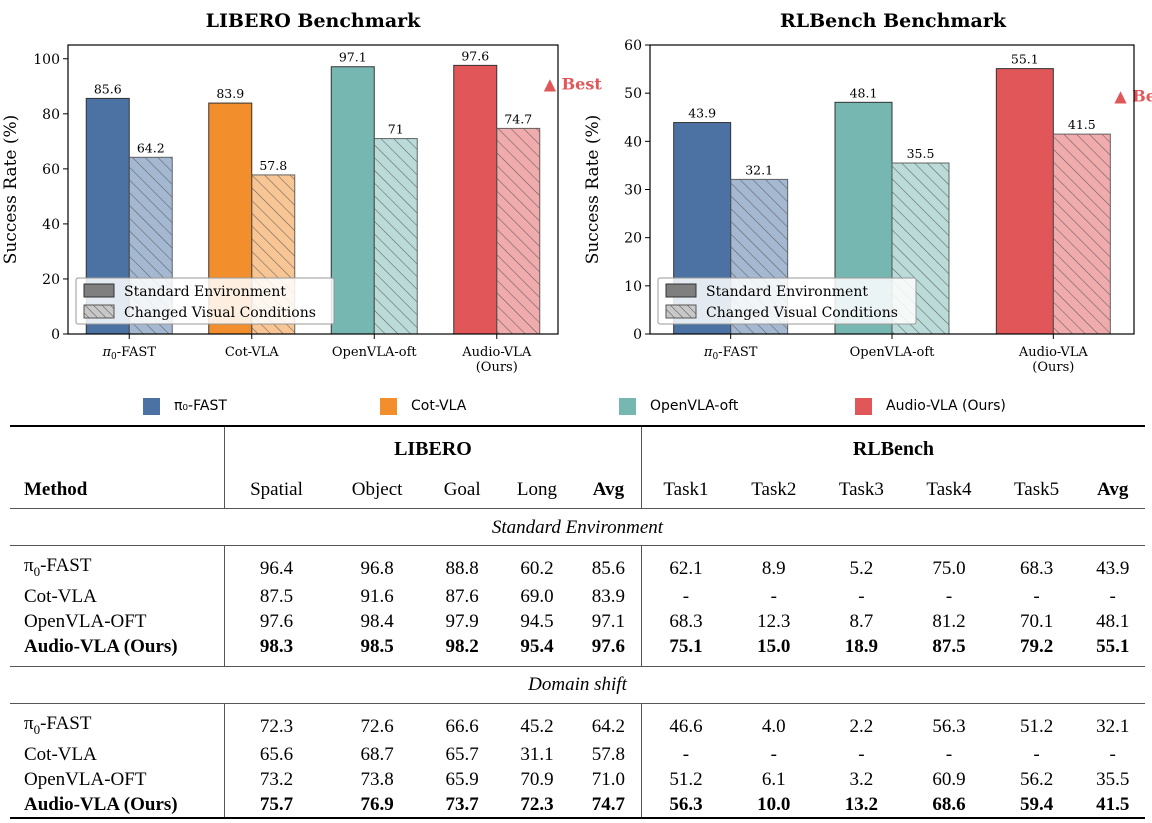 This screenshot has height=823, width=1152. What do you see at coordinates (276, 779) in the screenshot?
I see `table-value: 73.2` at bounding box center [276, 779].